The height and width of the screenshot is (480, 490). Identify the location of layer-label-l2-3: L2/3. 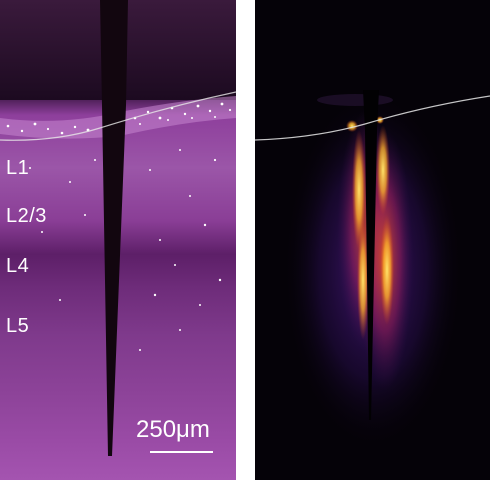
(26, 216).